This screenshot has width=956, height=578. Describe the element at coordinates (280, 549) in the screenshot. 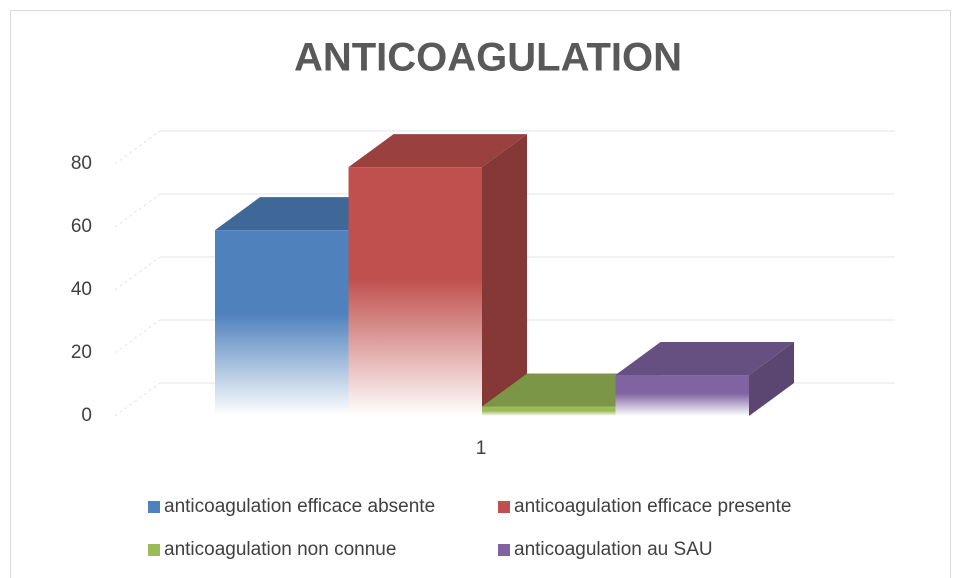

I see `legend-label: anticoagulation non connue` at that location.